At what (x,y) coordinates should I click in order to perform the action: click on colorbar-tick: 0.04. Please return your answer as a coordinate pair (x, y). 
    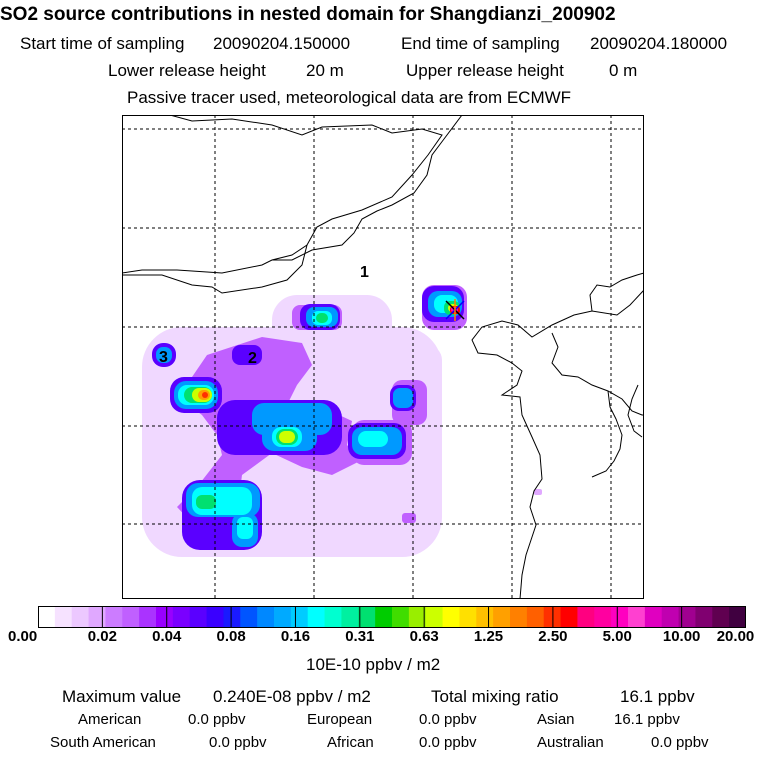
    Looking at the image, I should click on (167, 636).